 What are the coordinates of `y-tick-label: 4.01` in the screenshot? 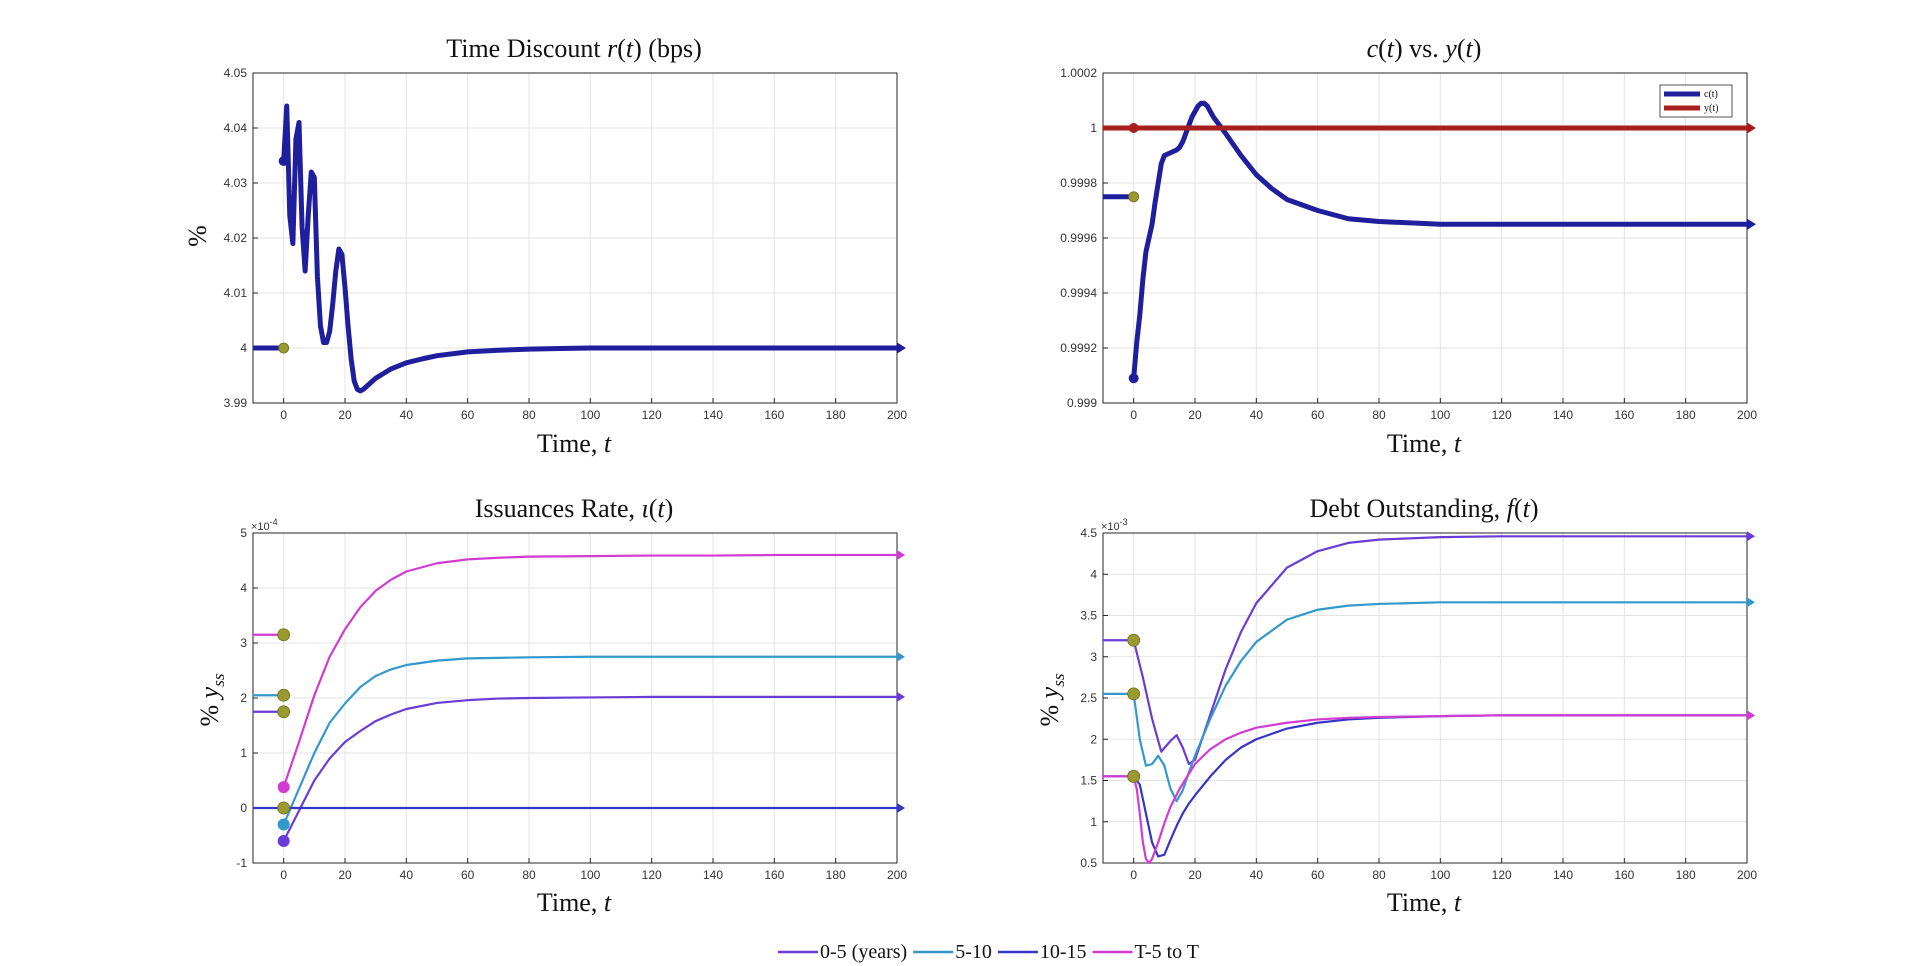 It's located at (236, 293).